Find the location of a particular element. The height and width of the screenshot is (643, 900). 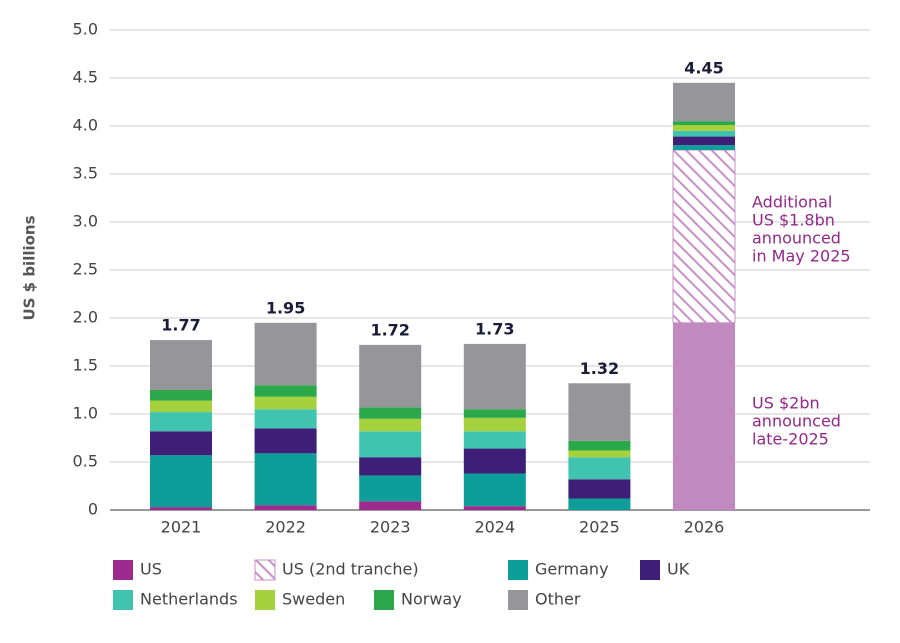

legend-label: Norway is located at coordinates (431, 599).